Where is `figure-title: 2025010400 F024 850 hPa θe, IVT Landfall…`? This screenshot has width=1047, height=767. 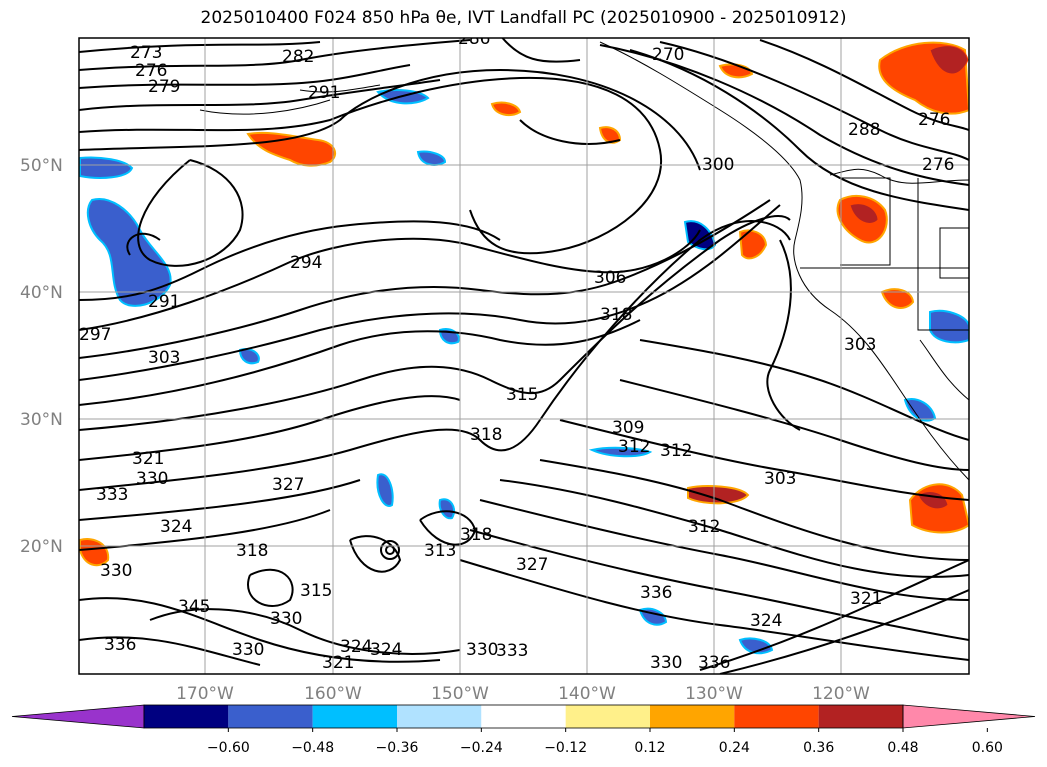
figure-title: 2025010400 F024 850 hPa θe, IVT Landfall… is located at coordinates (523, 18).